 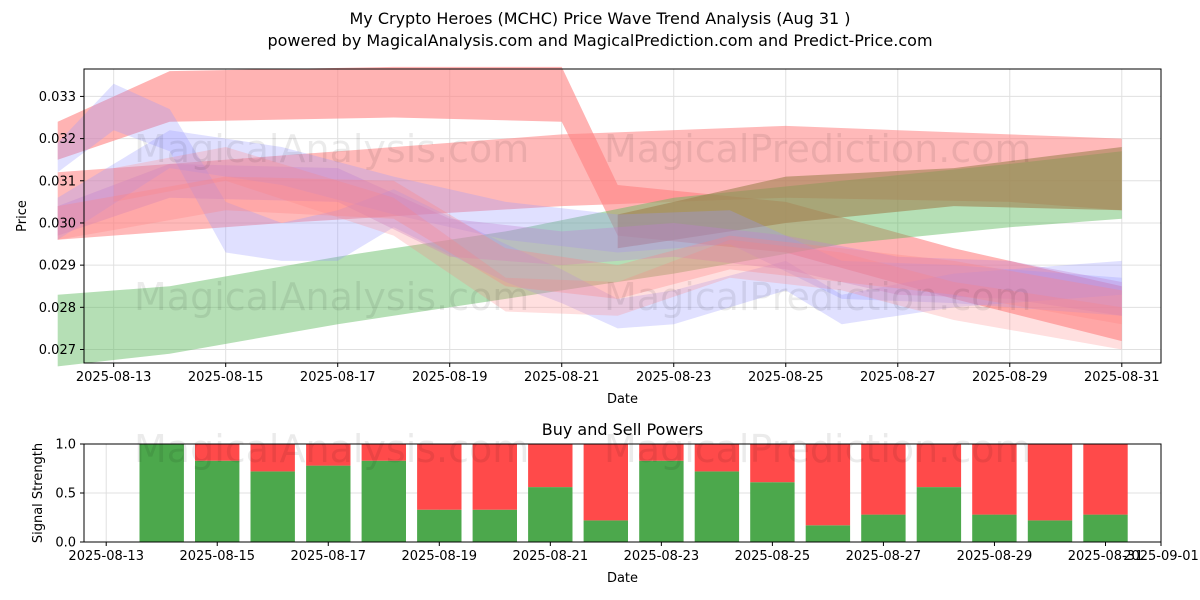 What do you see at coordinates (440, 556) in the screenshot?
I see `bottom-x-tick-label: 2025-08-19` at bounding box center [440, 556].